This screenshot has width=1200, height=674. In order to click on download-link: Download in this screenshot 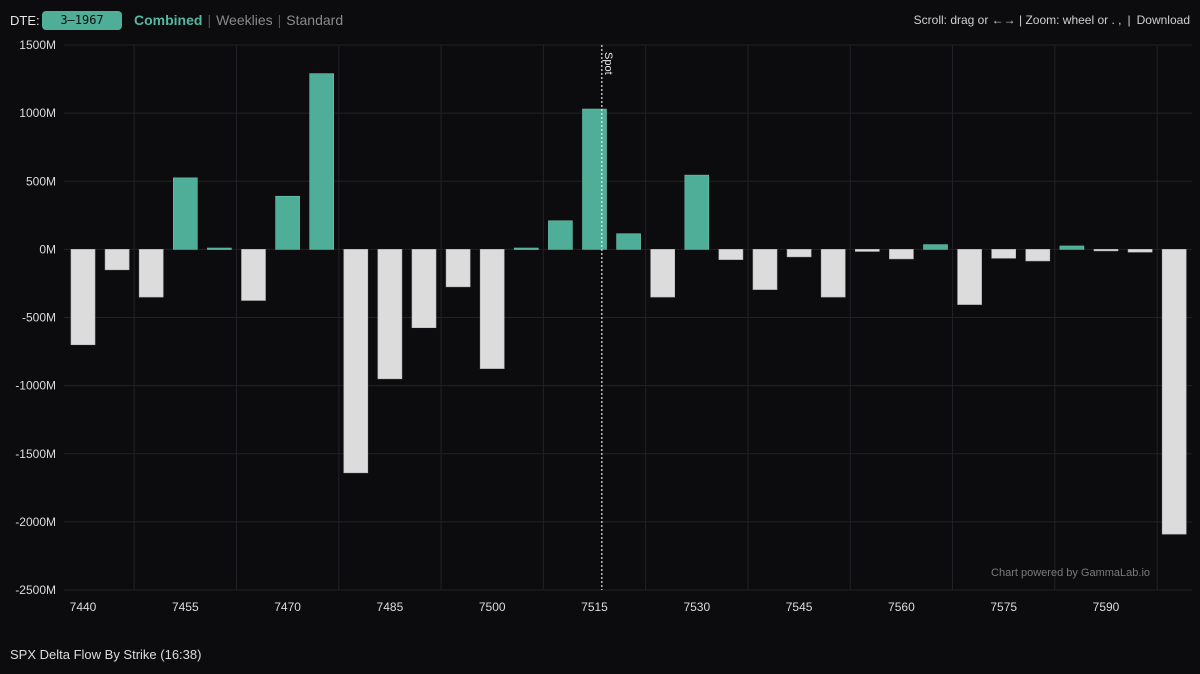, I will do `click(1163, 20)`.